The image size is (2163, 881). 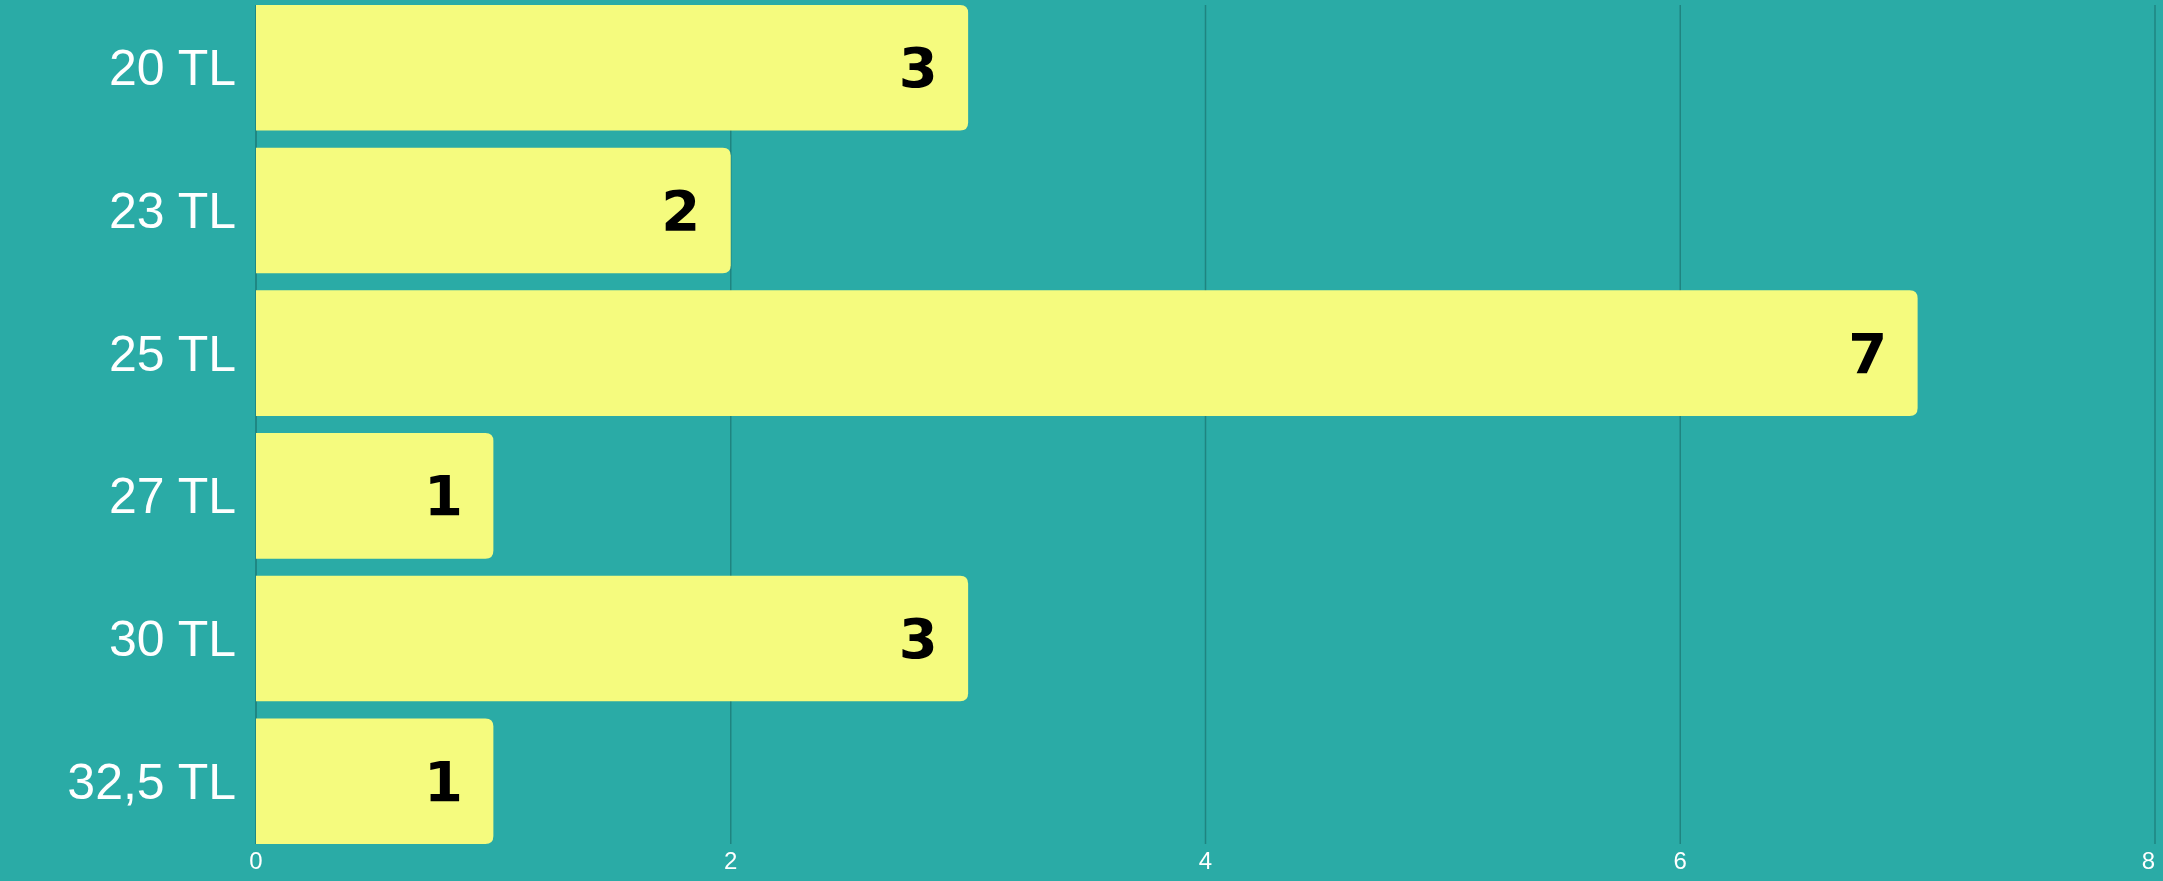 I want to click on data-label: 2, so click(x=681, y=211).